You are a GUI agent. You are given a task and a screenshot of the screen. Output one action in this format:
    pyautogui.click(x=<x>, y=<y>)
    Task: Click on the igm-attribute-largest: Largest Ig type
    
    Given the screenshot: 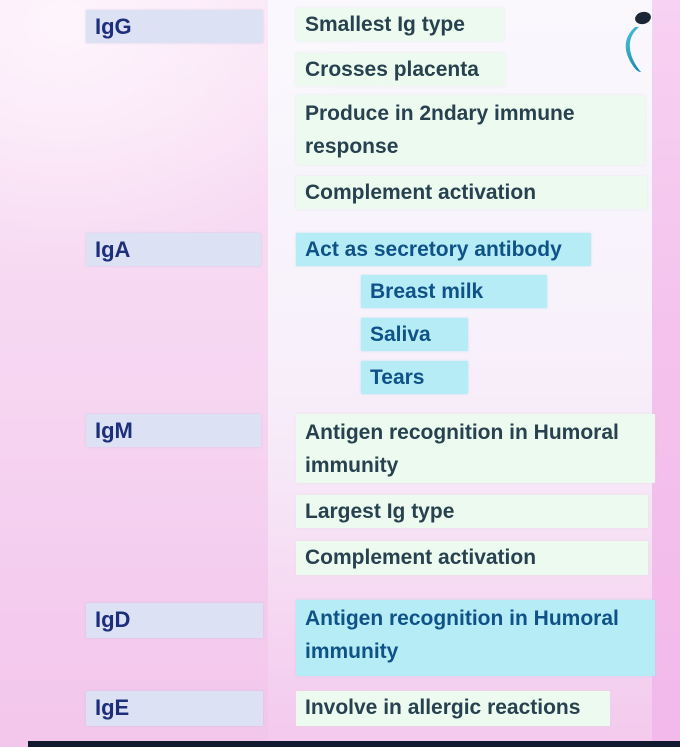 What is the action you would take?
    pyautogui.click(x=472, y=511)
    